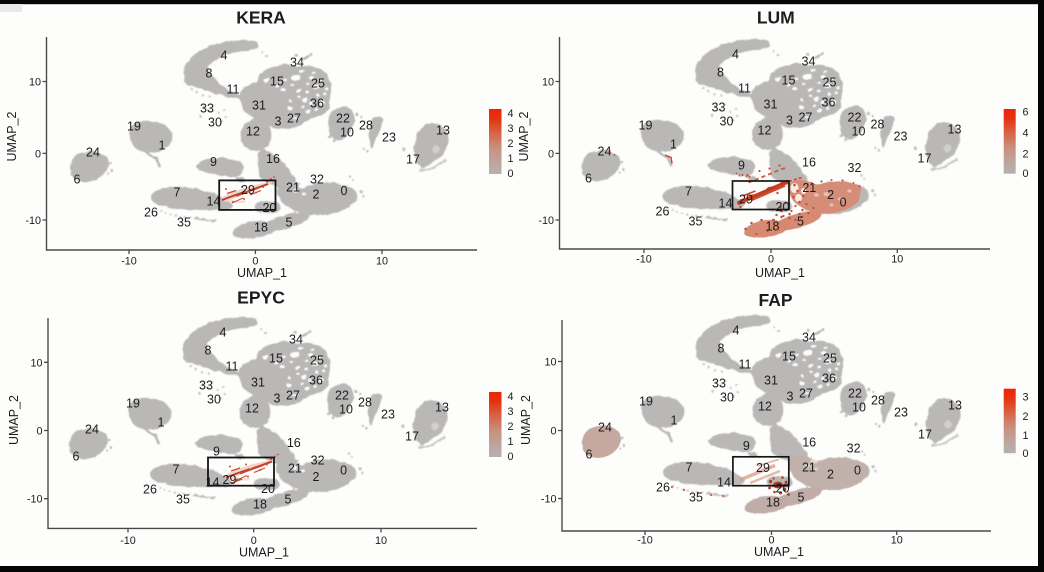 The width and height of the screenshot is (1044, 572). Describe the element at coordinates (776, 18) in the screenshot. I see `svg-text: LUM` at that location.